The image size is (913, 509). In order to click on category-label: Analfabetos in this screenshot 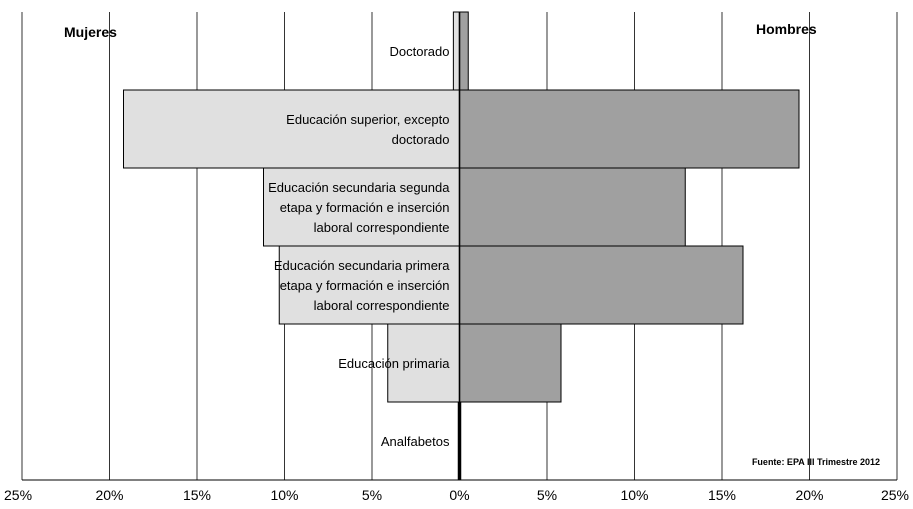, I will do `click(415, 441)`.